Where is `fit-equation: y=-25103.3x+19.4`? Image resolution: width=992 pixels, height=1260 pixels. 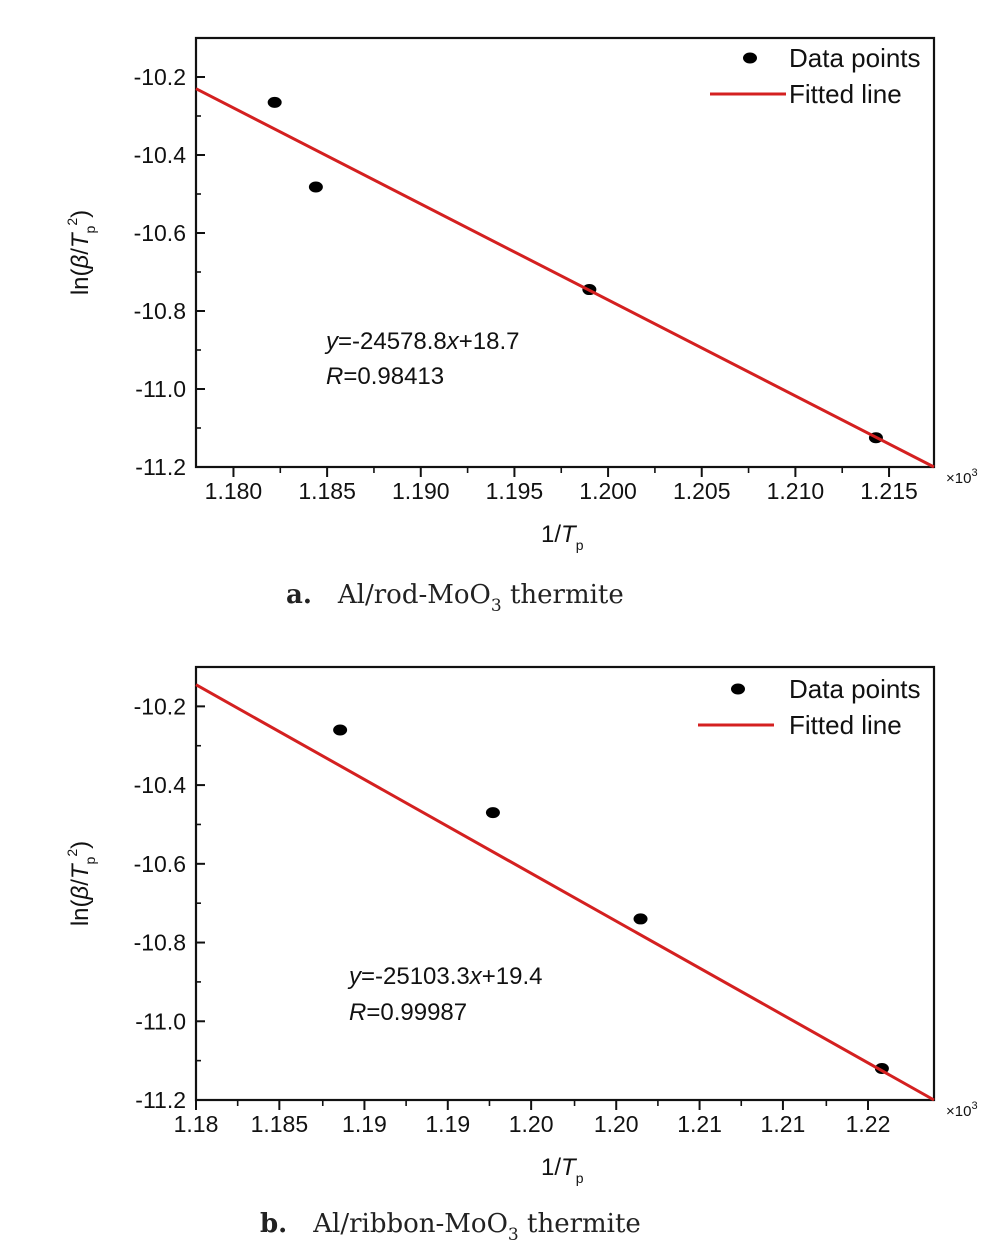 fit-equation: y=-25103.3x+19.4 is located at coordinates (445, 976).